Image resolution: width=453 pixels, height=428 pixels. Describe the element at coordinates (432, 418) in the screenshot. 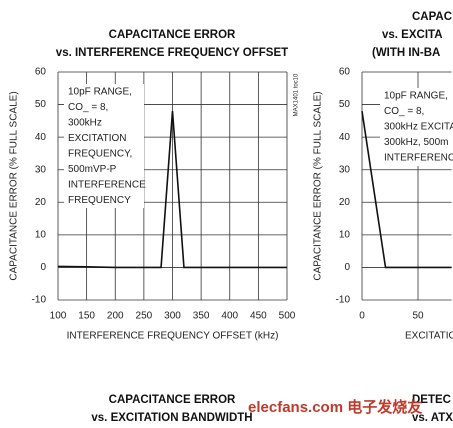

I see `chart-title: vs. ATXH F` at that location.